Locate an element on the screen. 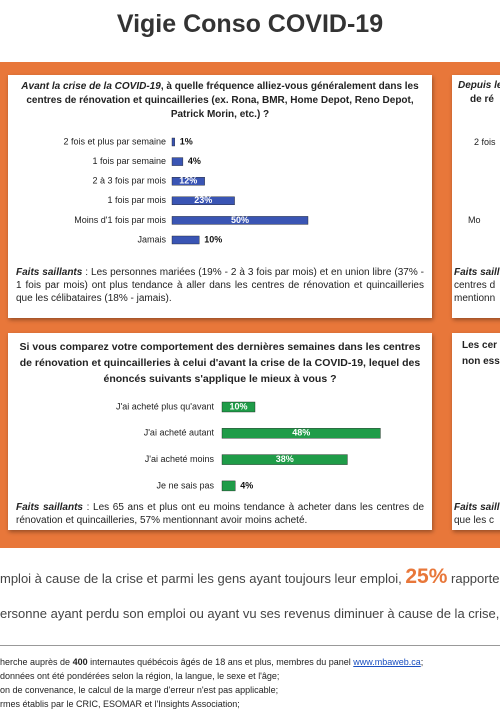 This screenshot has width=500, height=715. value-label: 48% is located at coordinates (301, 433).